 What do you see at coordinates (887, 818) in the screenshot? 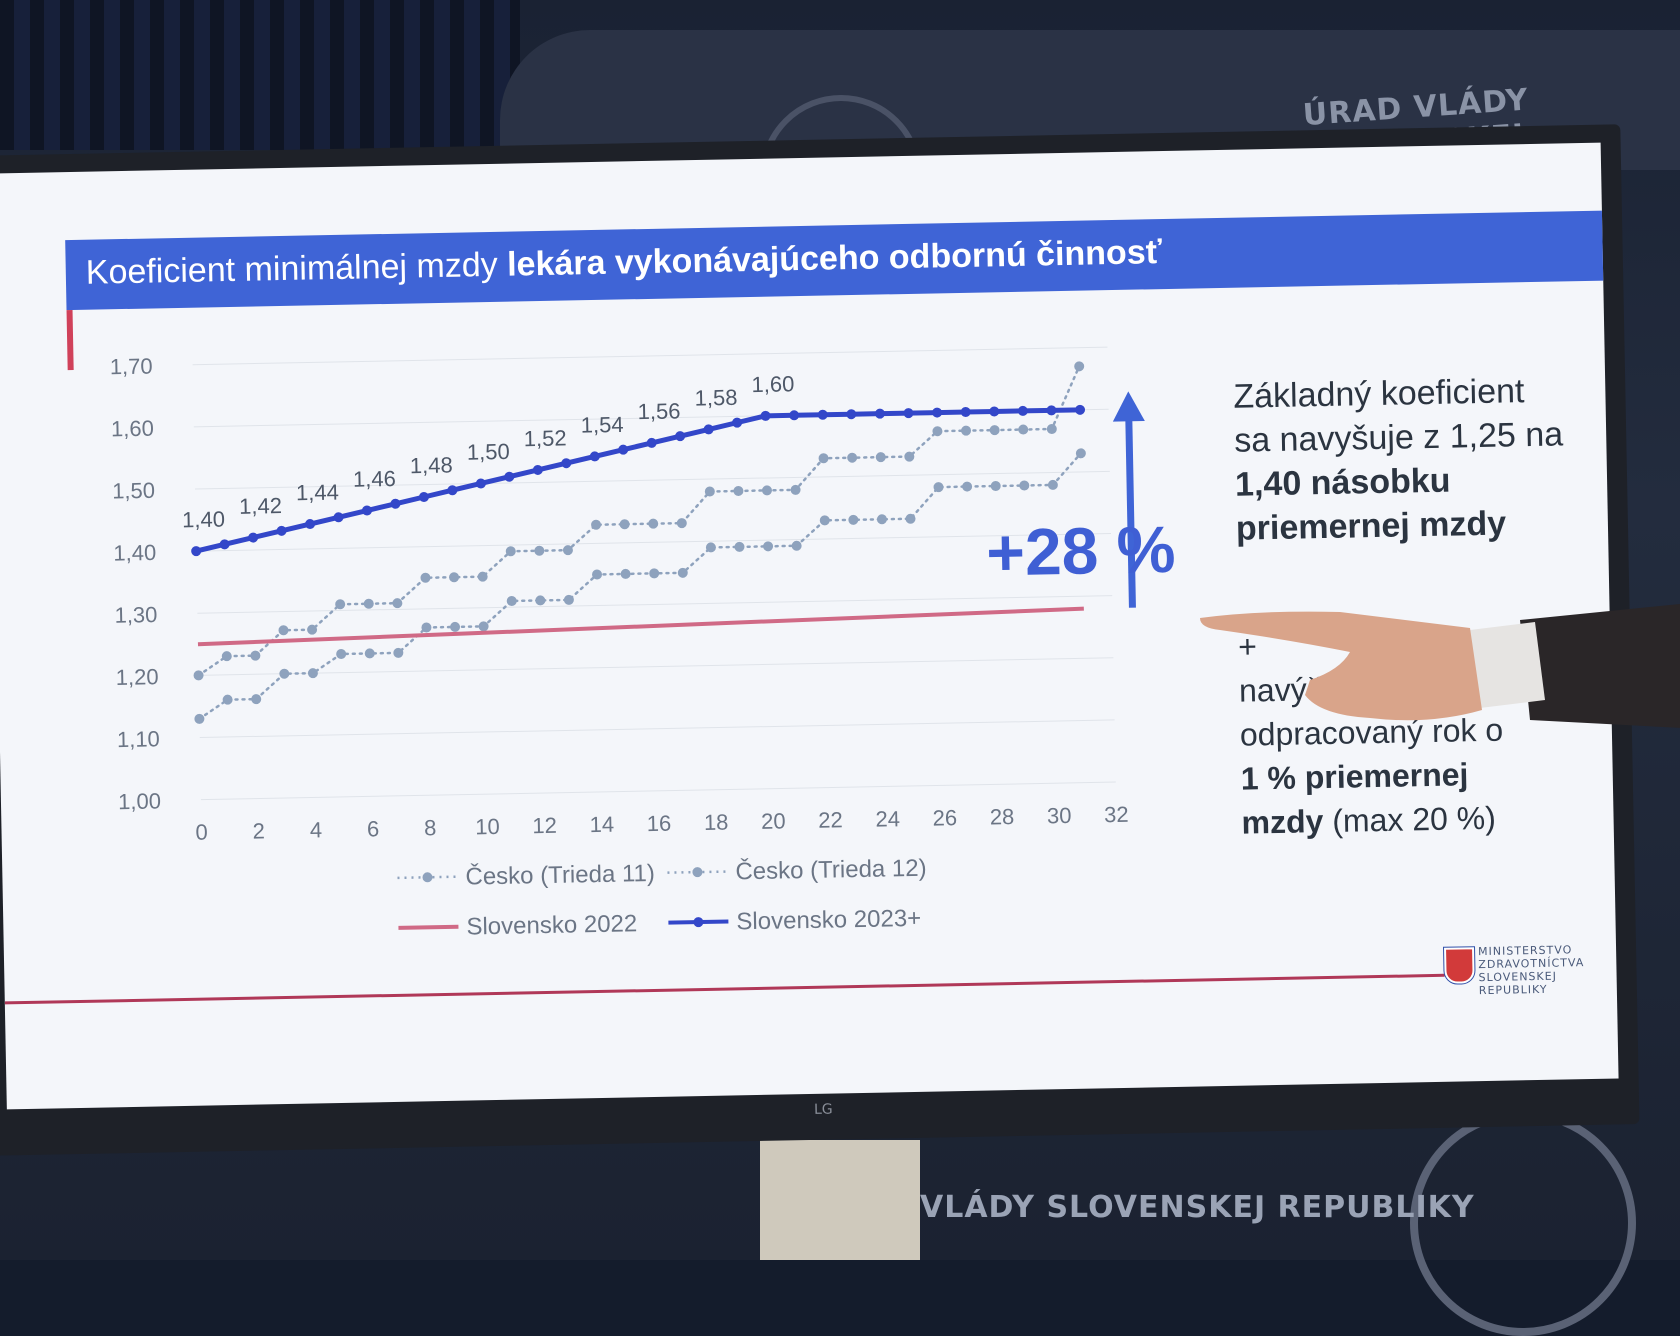
I see `x-tick-label: 24` at bounding box center [887, 818].